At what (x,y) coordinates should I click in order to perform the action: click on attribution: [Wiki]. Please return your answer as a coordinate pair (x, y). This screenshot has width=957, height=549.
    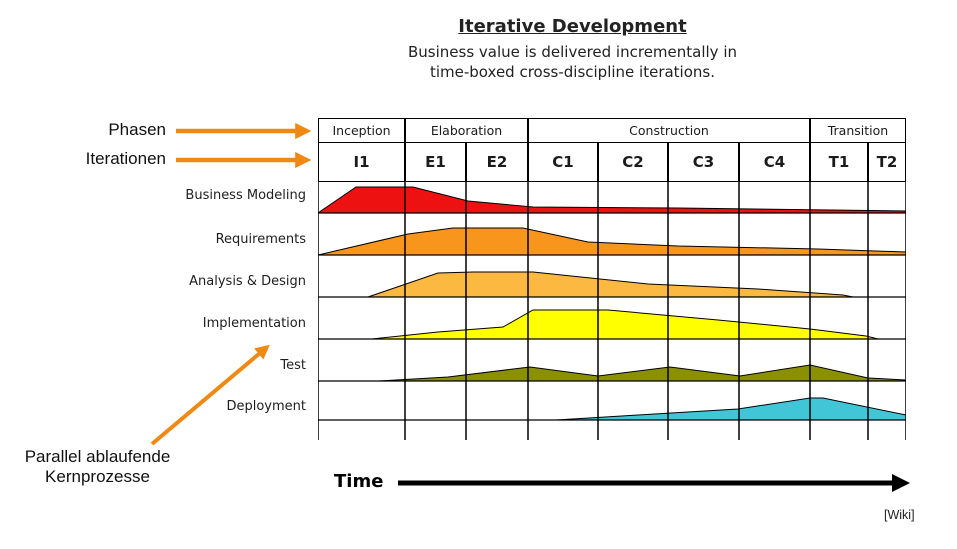
    Looking at the image, I should click on (899, 515).